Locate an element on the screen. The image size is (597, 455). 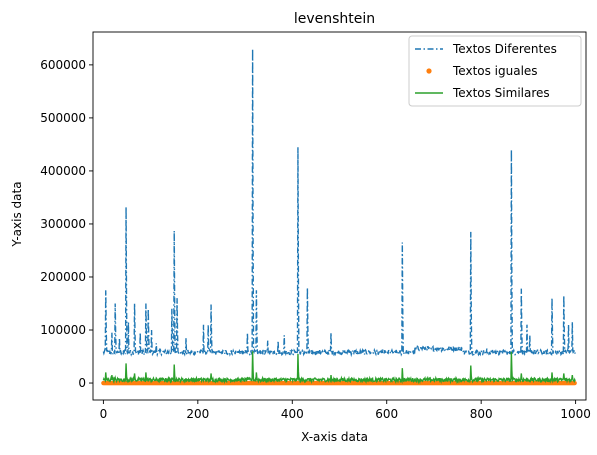
x-tick-label: 600 is located at coordinates (386, 414).